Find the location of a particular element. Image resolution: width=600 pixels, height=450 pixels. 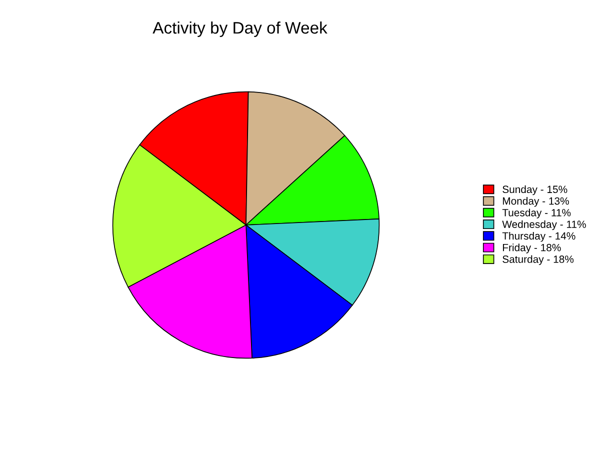

legend-label: Tuesday - 11% is located at coordinates (536, 213).